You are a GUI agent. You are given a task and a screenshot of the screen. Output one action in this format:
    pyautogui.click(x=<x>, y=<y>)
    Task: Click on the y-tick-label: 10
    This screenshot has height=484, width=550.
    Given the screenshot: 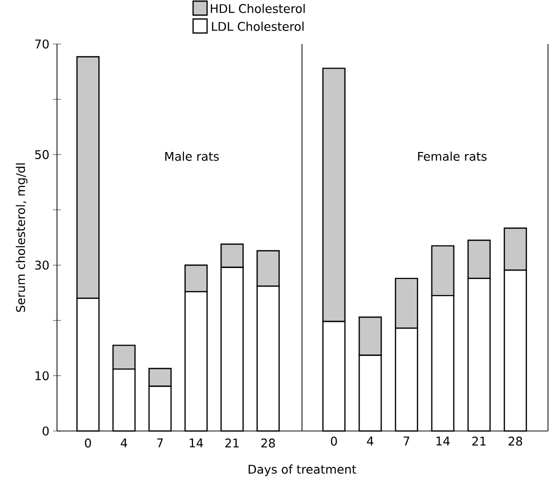 What is the action you would take?
    pyautogui.click(x=42, y=375)
    